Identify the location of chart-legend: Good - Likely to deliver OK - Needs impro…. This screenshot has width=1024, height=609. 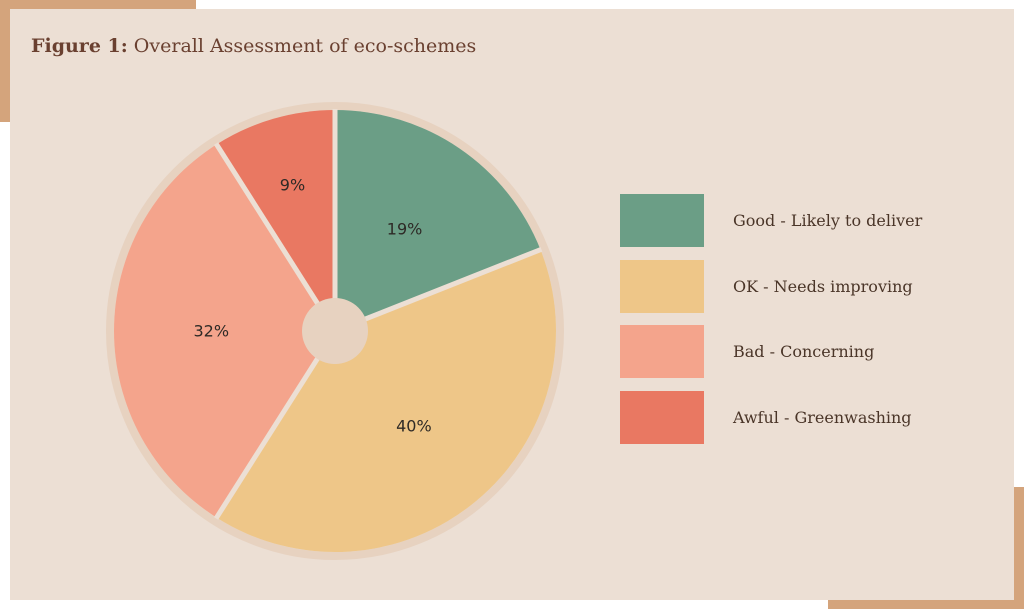
(771, 325).